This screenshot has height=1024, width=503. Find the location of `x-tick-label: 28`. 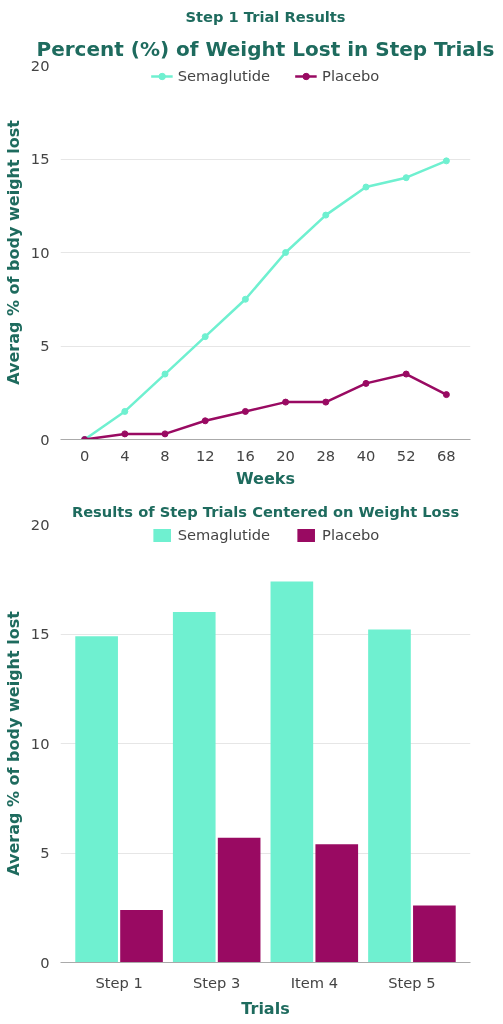

x-tick-label: 28 is located at coordinates (326, 455).